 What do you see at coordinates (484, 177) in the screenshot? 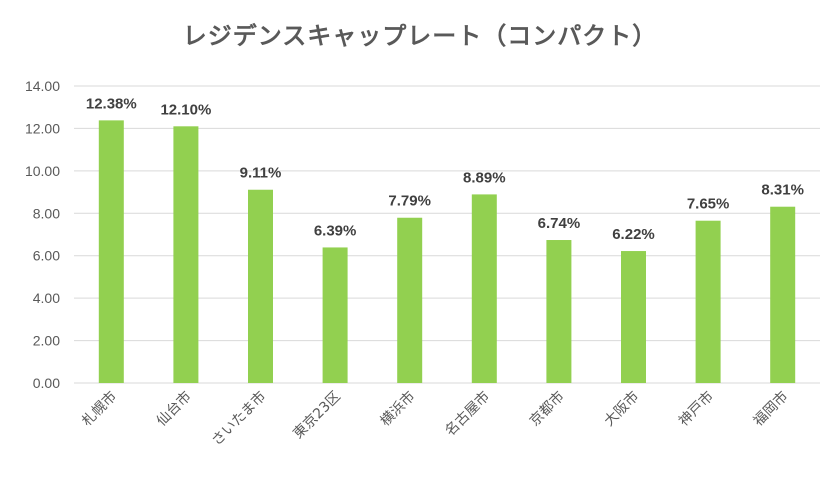
I see `data-label: 8.89%` at bounding box center [484, 177].